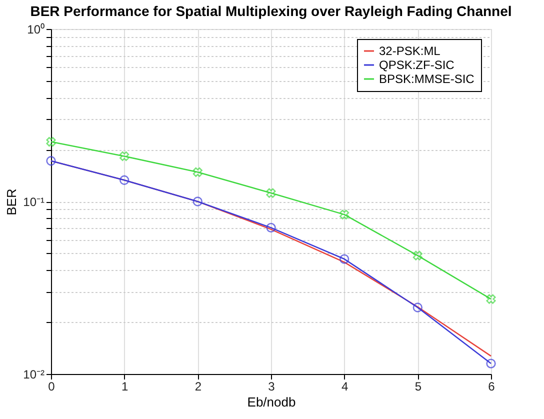  Describe the element at coordinates (272, 387) in the screenshot. I see `x-tick-label: 3` at that location.